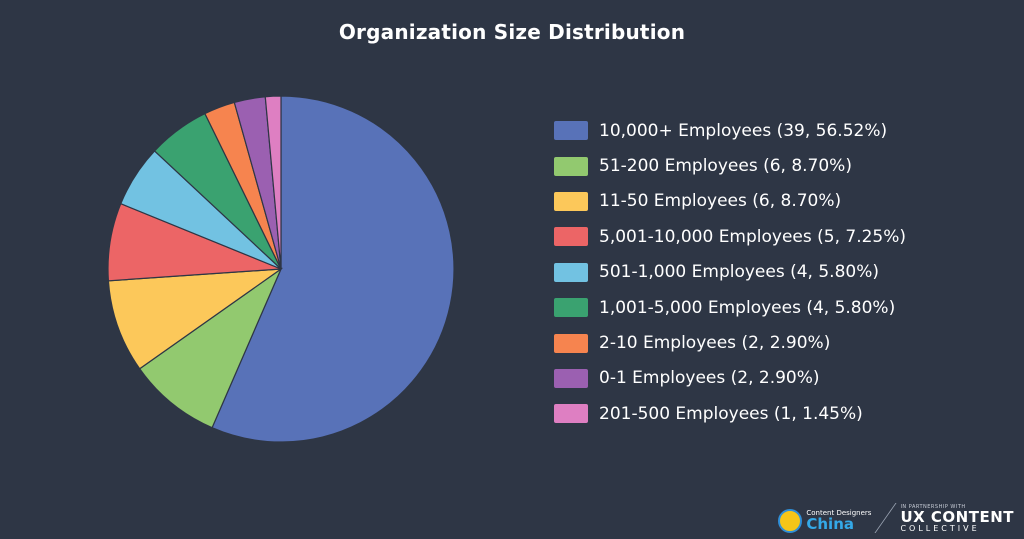 The width and height of the screenshot is (1024, 539). Describe the element at coordinates (830, 524) in the screenshot. I see `cdc-logo-big-text: China` at that location.